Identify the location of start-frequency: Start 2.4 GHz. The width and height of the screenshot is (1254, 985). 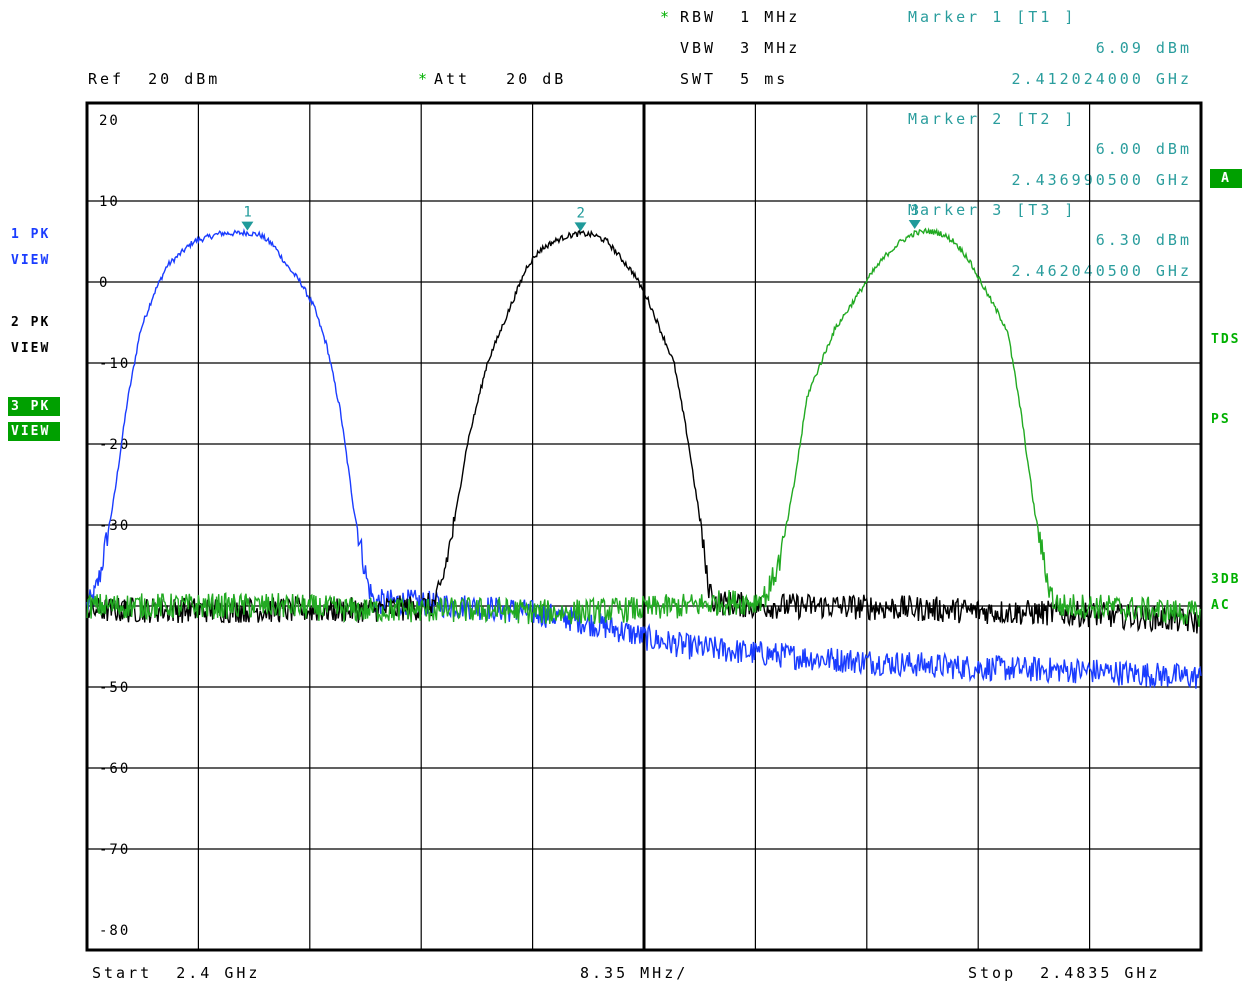
(176, 973).